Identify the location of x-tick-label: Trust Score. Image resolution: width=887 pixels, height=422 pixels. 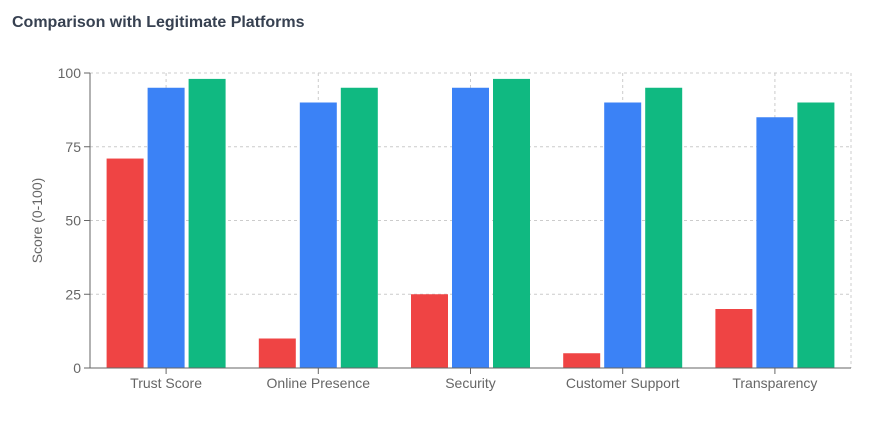
(166, 383).